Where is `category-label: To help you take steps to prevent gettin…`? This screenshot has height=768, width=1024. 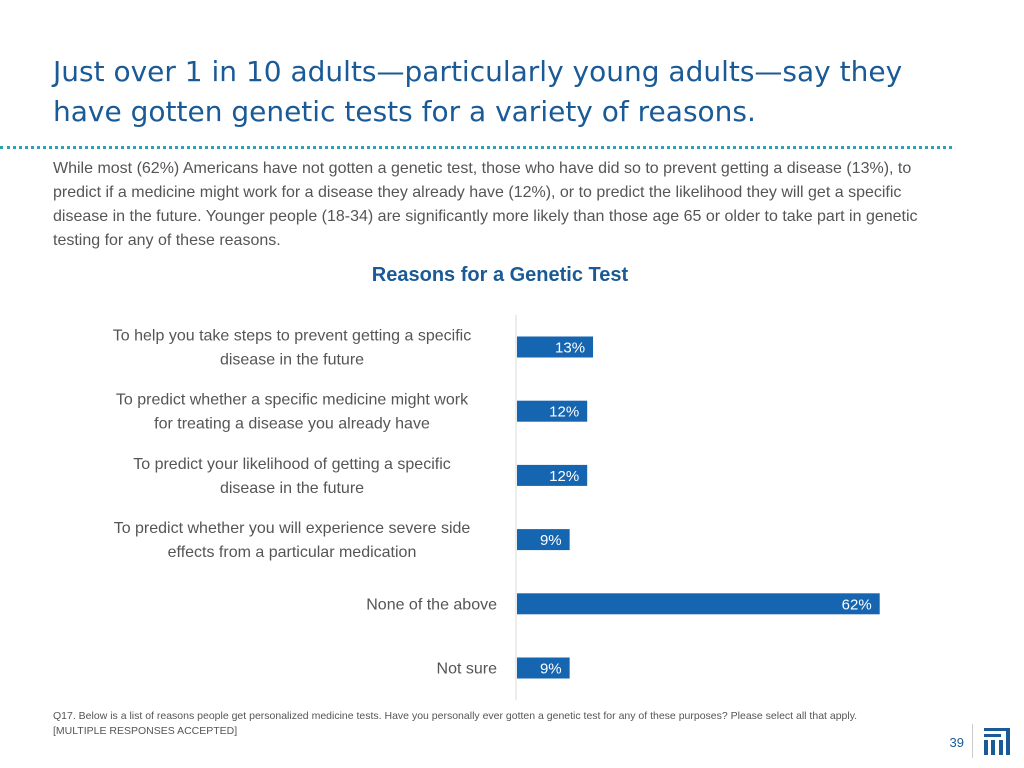 category-label: To help you take steps to prevent gettin… is located at coordinates (292, 336).